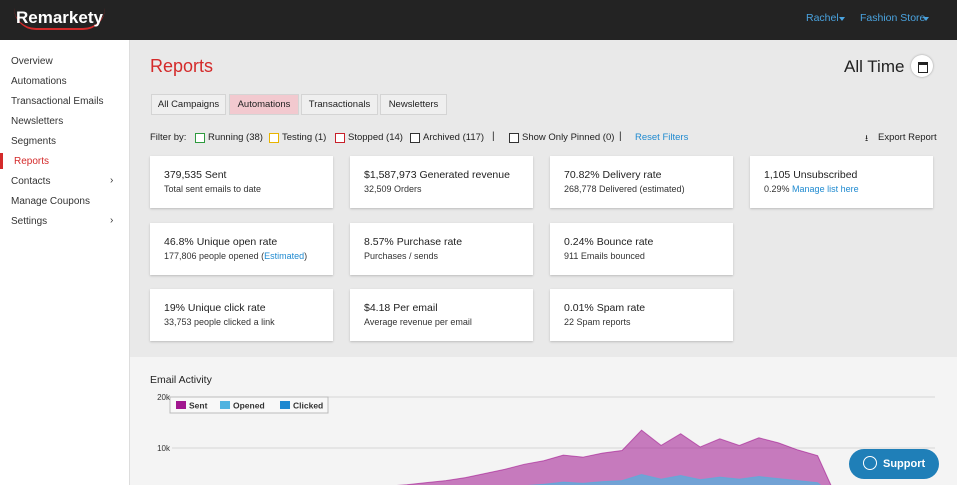  What do you see at coordinates (413, 241) in the screenshot?
I see `card-title: 8.57% Purchase rate` at bounding box center [413, 241].